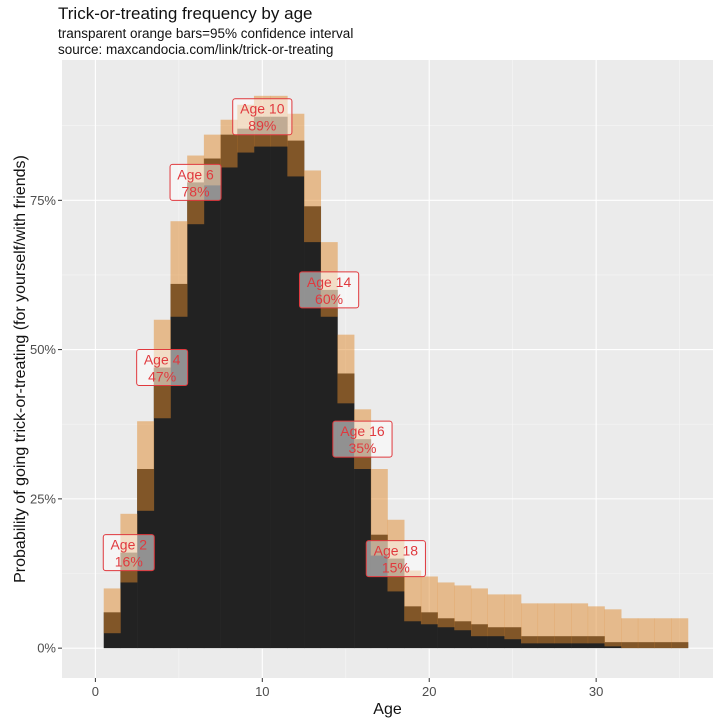 Image resolution: width=720 pixels, height=720 pixels. What do you see at coordinates (396, 568) in the screenshot?
I see `annotation-value-text: 15%` at bounding box center [396, 568].